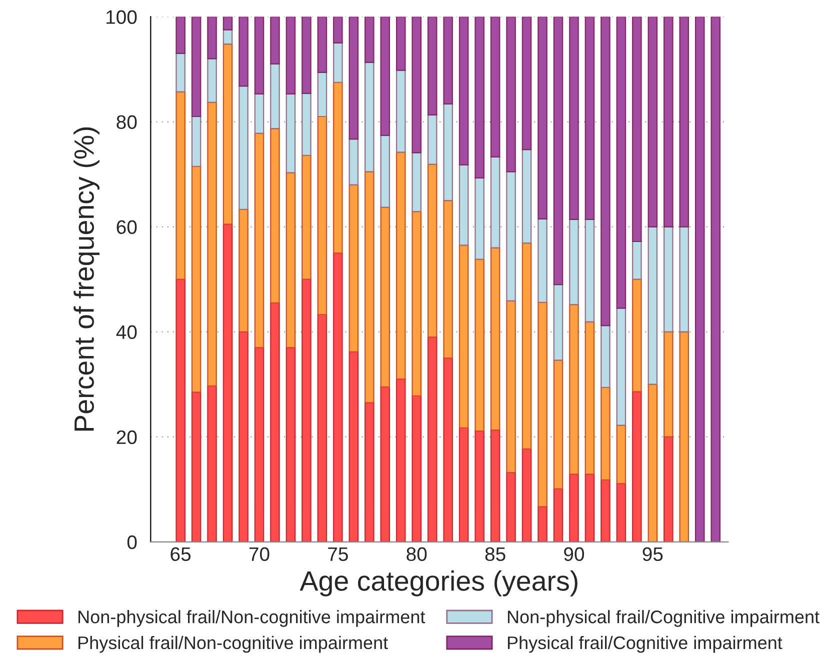 The image size is (837, 669). What do you see at coordinates (645, 644) in the screenshot?
I see `legend-label: Physical frail/Cognitive impairment` at bounding box center [645, 644].